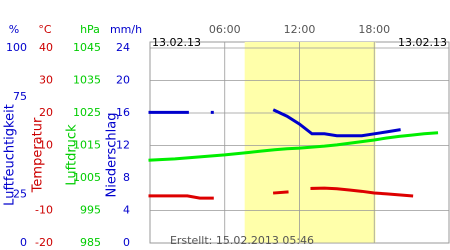 The width and height of the screenshot is (450, 250). Describe the element at coordinates (300, 29) in the screenshot. I see `x-tick-label: 12:00` at that location.